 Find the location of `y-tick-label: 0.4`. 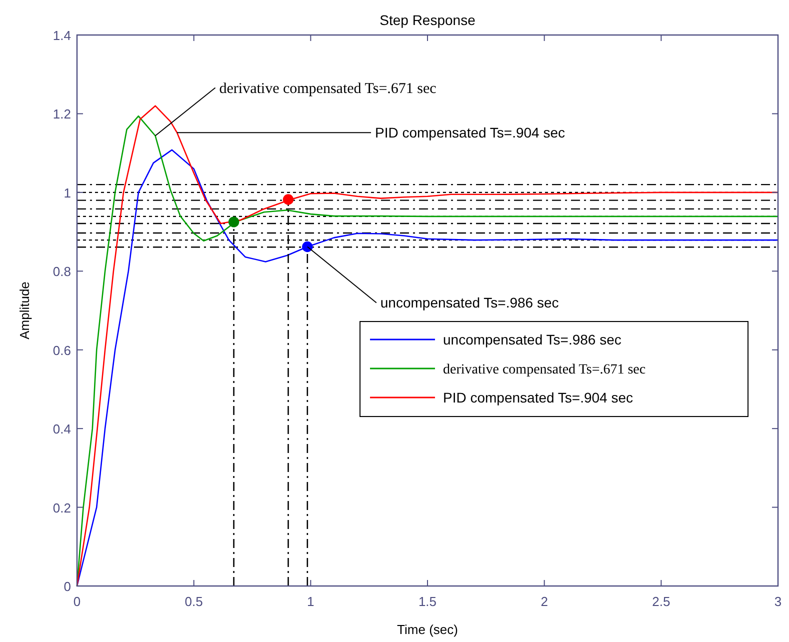

y-tick-label: 0.4 is located at coordinates (61, 429).